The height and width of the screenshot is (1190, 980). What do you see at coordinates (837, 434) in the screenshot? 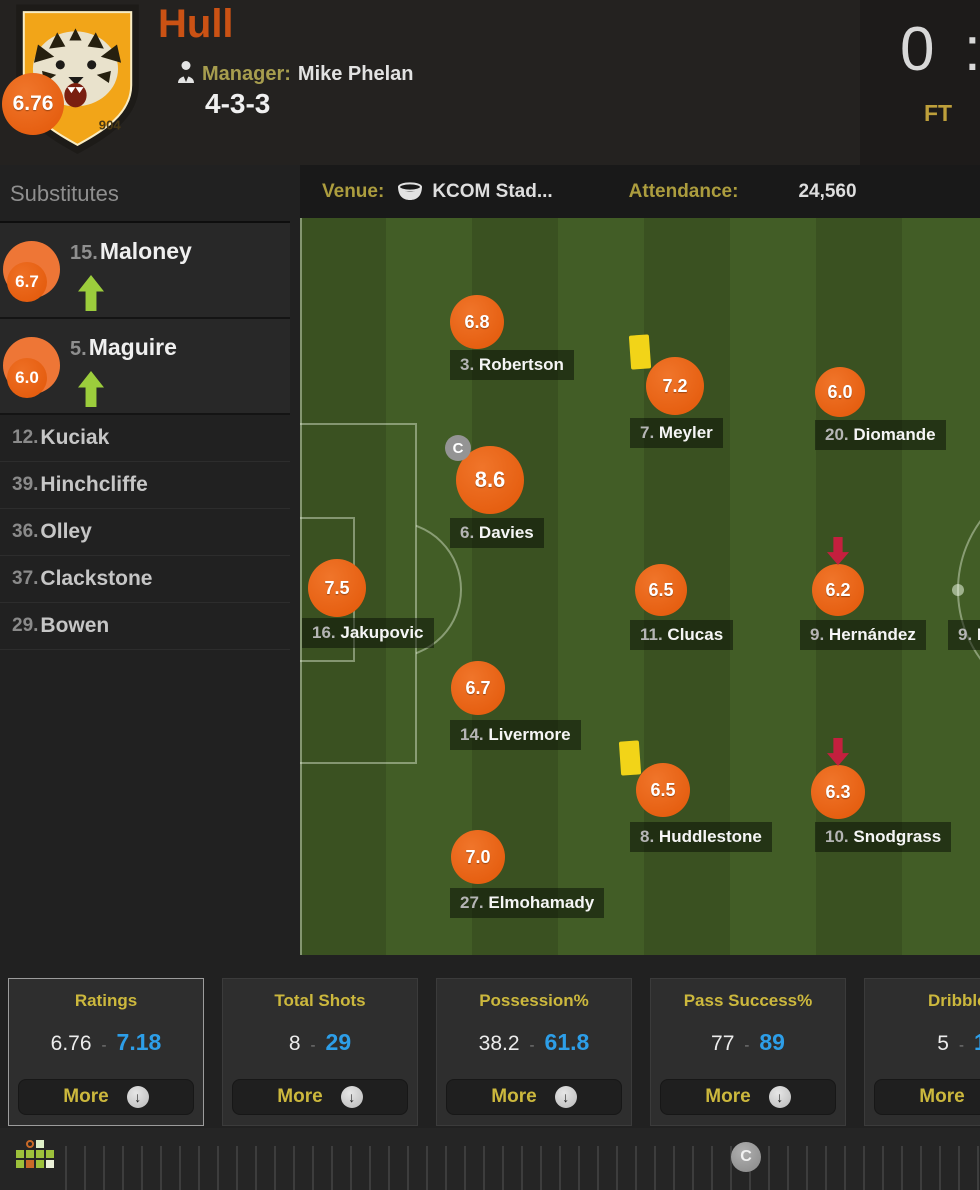
I see `player-number: 20.` at bounding box center [837, 434].